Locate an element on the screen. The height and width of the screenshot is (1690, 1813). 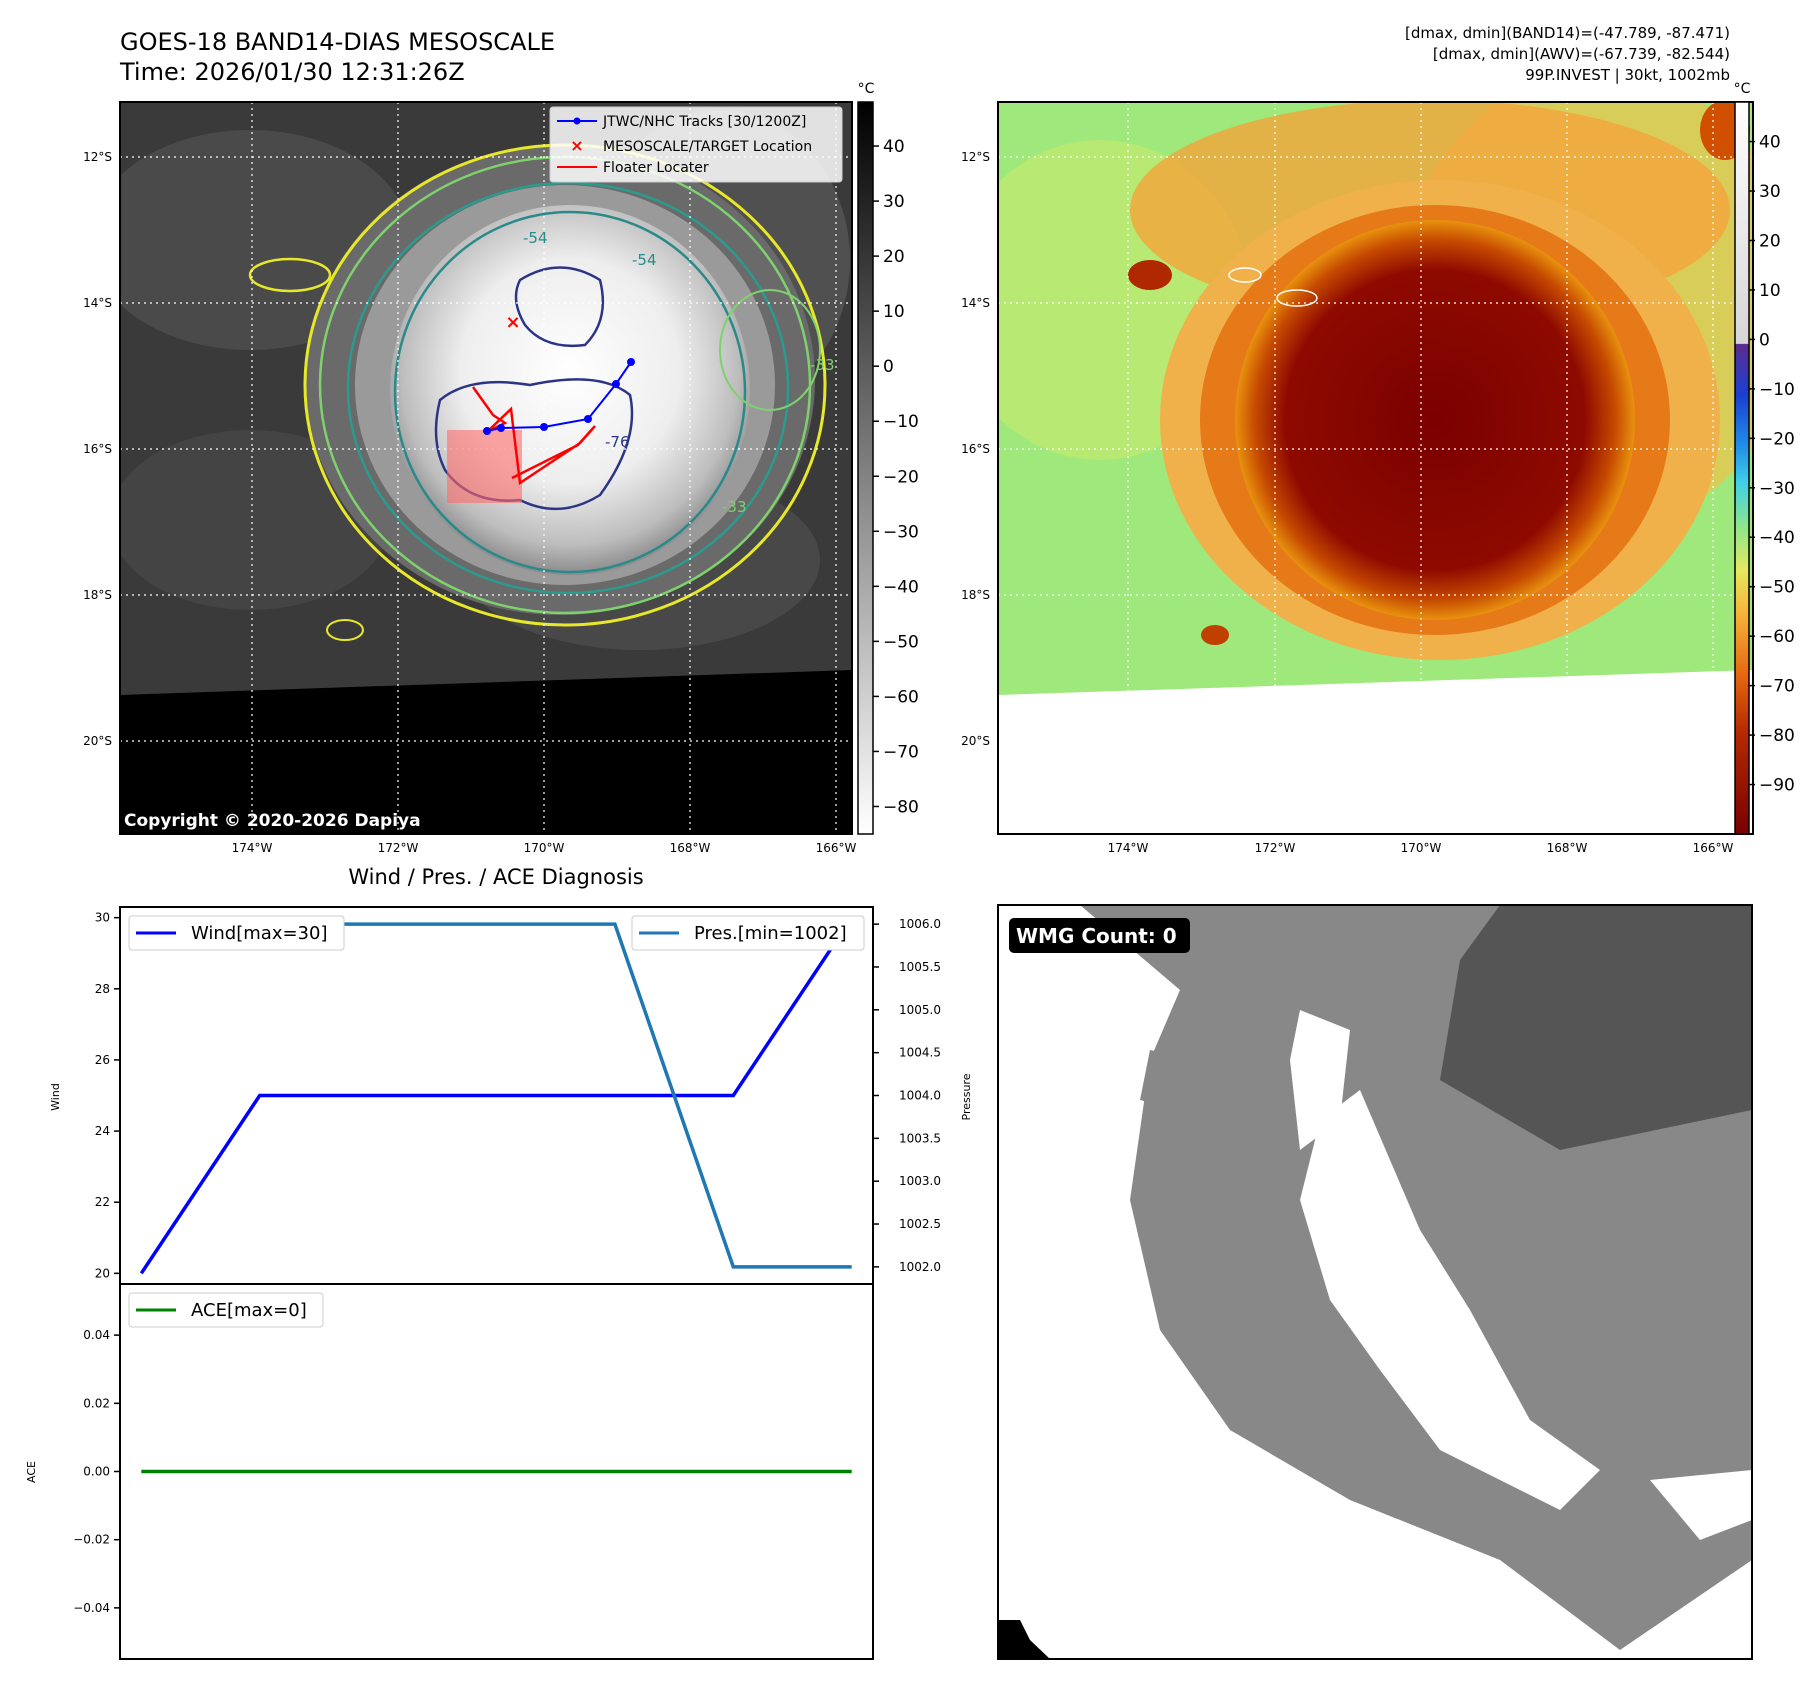
ir-colorbar: °C 40 30 20 10 0 −10 −20 −30 −40 −50 −60 −70 −80 is located at coordinates (888, 458).